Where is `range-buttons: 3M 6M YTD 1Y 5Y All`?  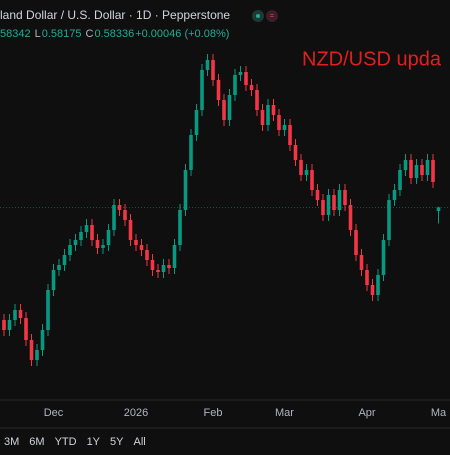
range-buttons: 3M 6M YTD 1Y 5Y All is located at coordinates (75, 442).